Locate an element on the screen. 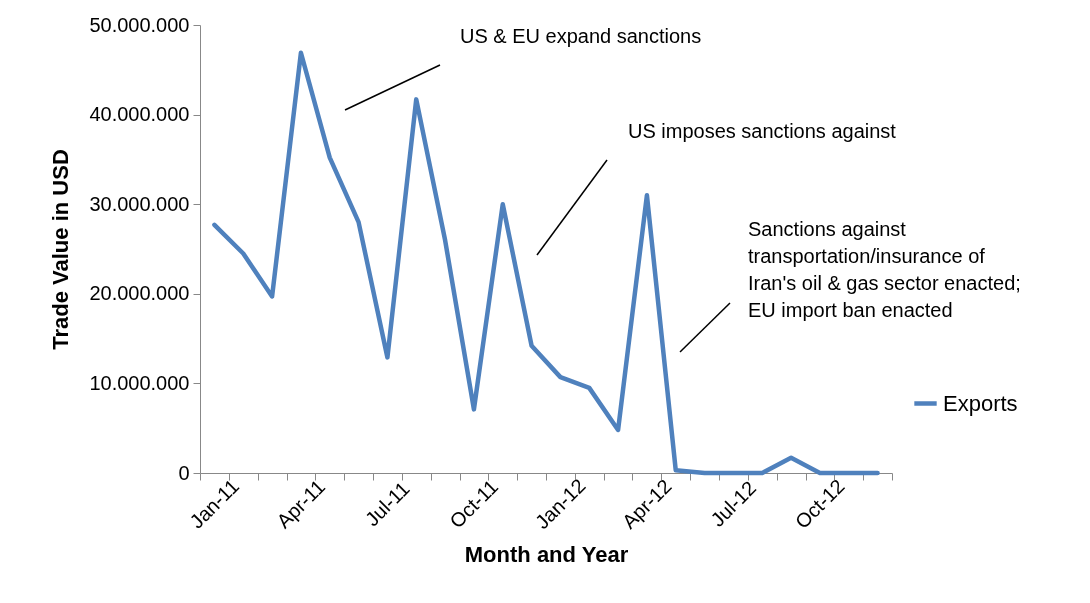  legend-label: Exports is located at coordinates (980, 403).